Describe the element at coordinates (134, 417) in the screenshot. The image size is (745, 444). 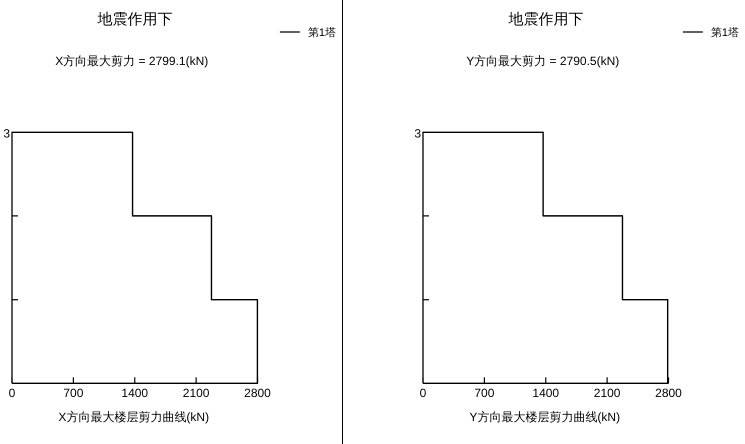
I see `x-axis-title: X方向最大楼层剪力曲线(kN)` at that location.